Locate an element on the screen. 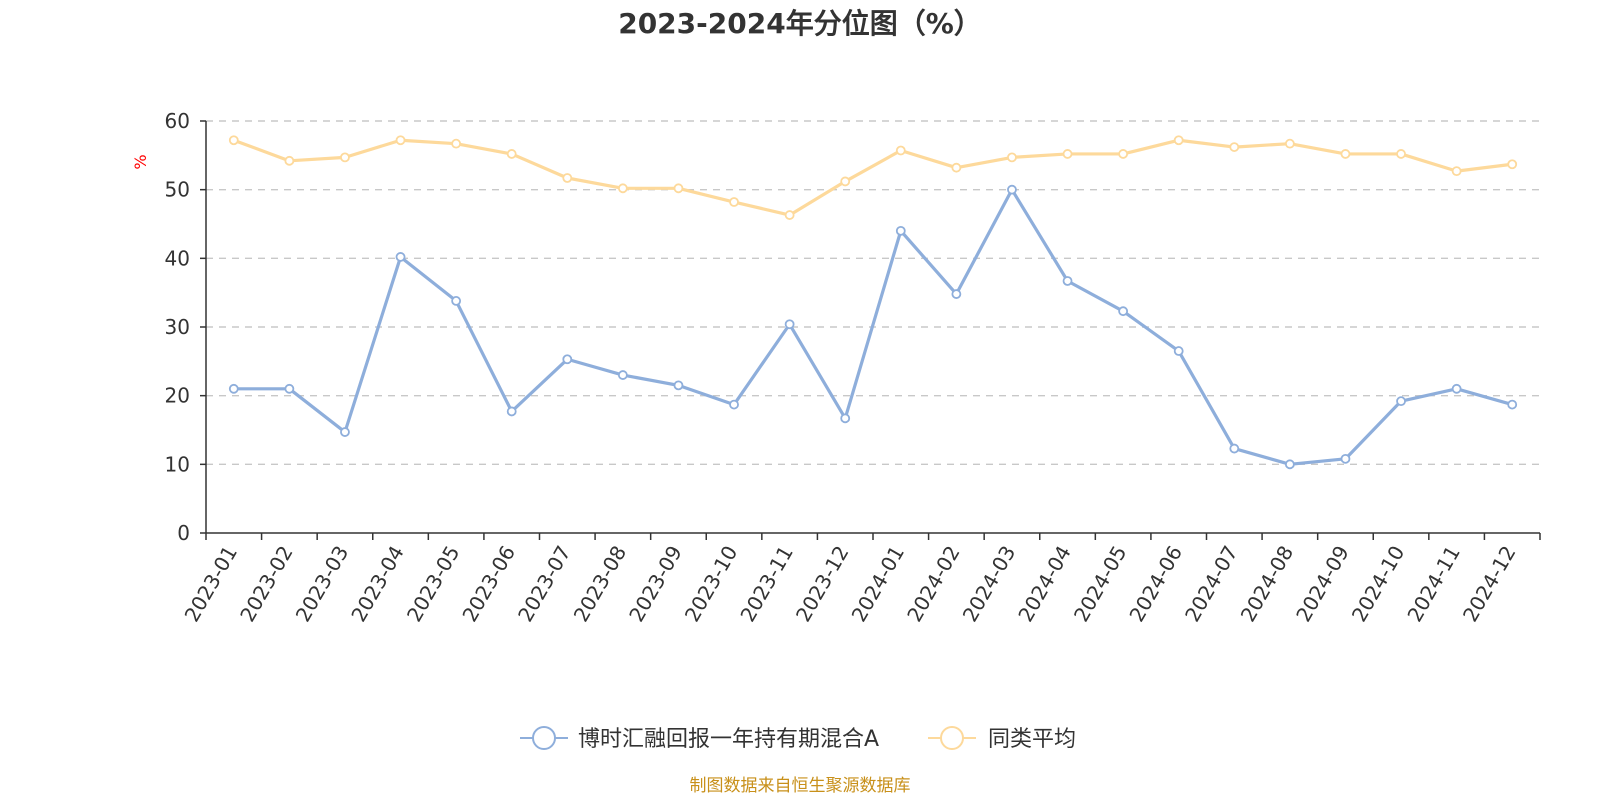 Image resolution: width=1600 pixels, height=800 pixels. x-tick-label: 2024-12 is located at coordinates (1489, 584).